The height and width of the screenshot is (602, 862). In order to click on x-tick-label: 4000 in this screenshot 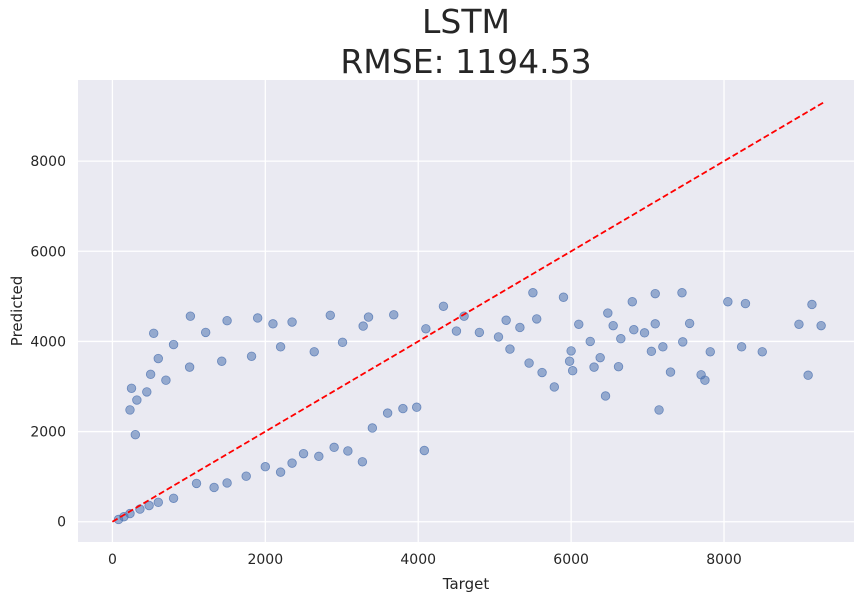, I will do `click(418, 560)`.